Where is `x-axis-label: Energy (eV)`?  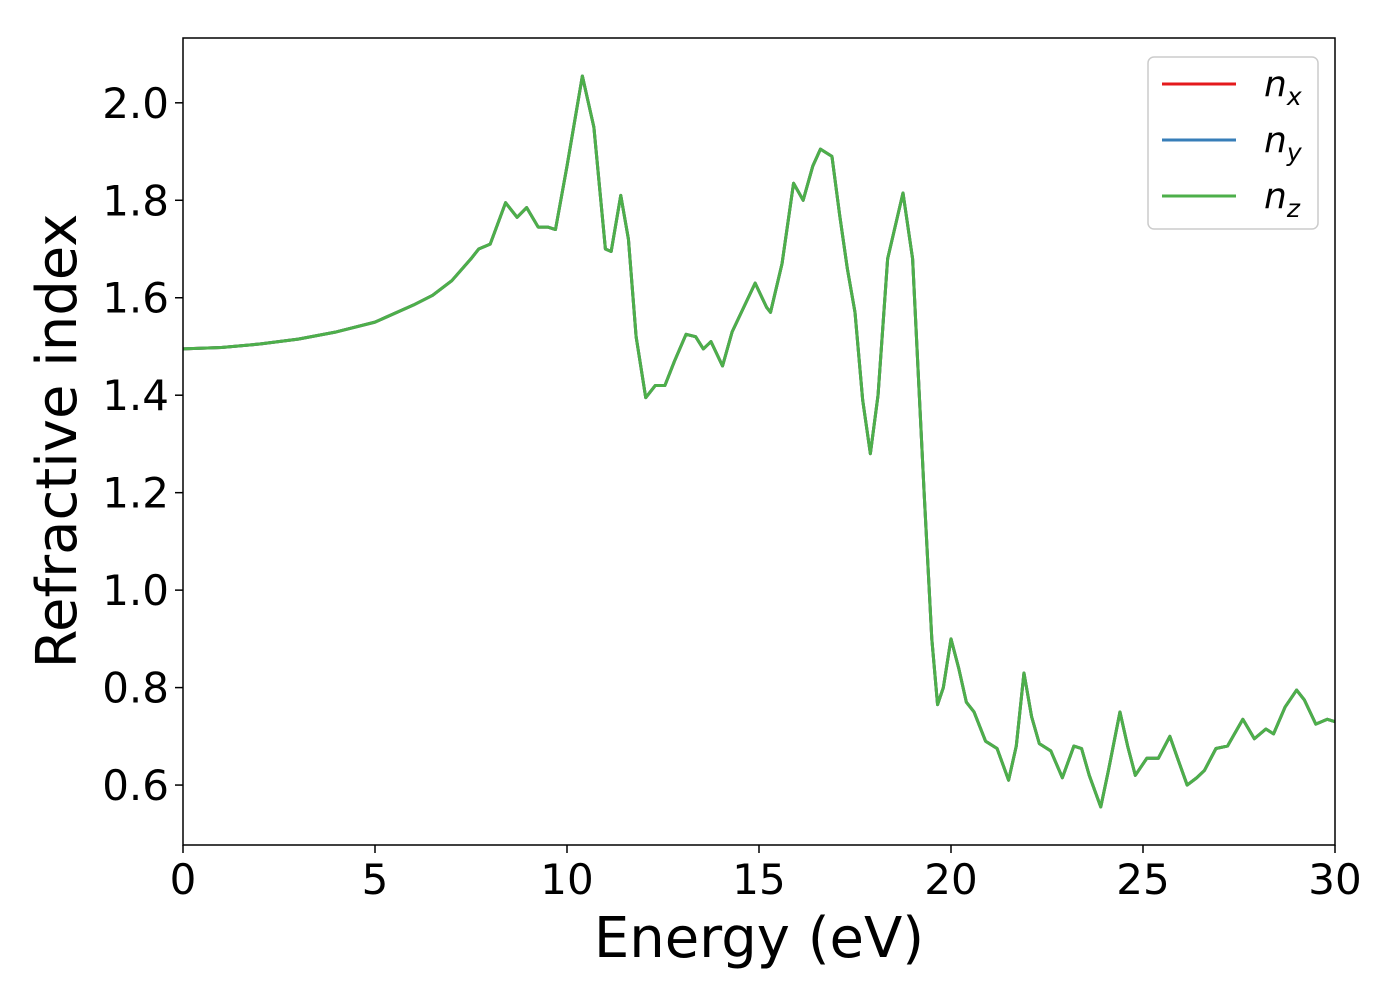 x-axis-label: Energy (eV) is located at coordinates (759, 938).